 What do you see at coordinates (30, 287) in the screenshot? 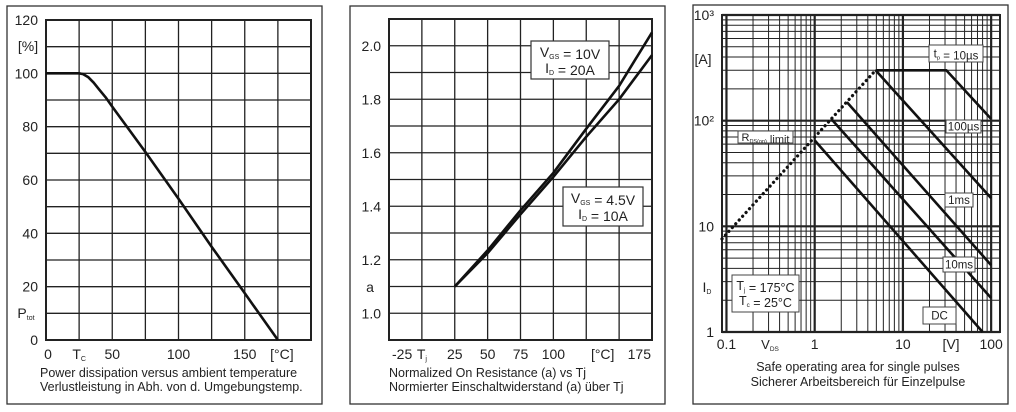
I see `y-tick-label: 20` at bounding box center [30, 287].